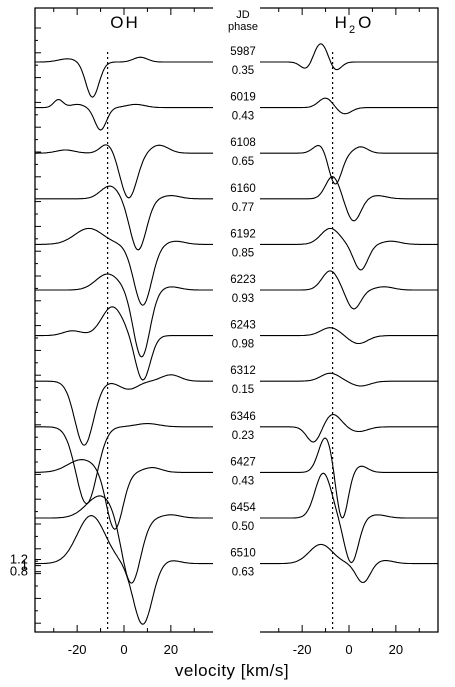  I want to click on y-scale-label: 1, so click(24, 565).